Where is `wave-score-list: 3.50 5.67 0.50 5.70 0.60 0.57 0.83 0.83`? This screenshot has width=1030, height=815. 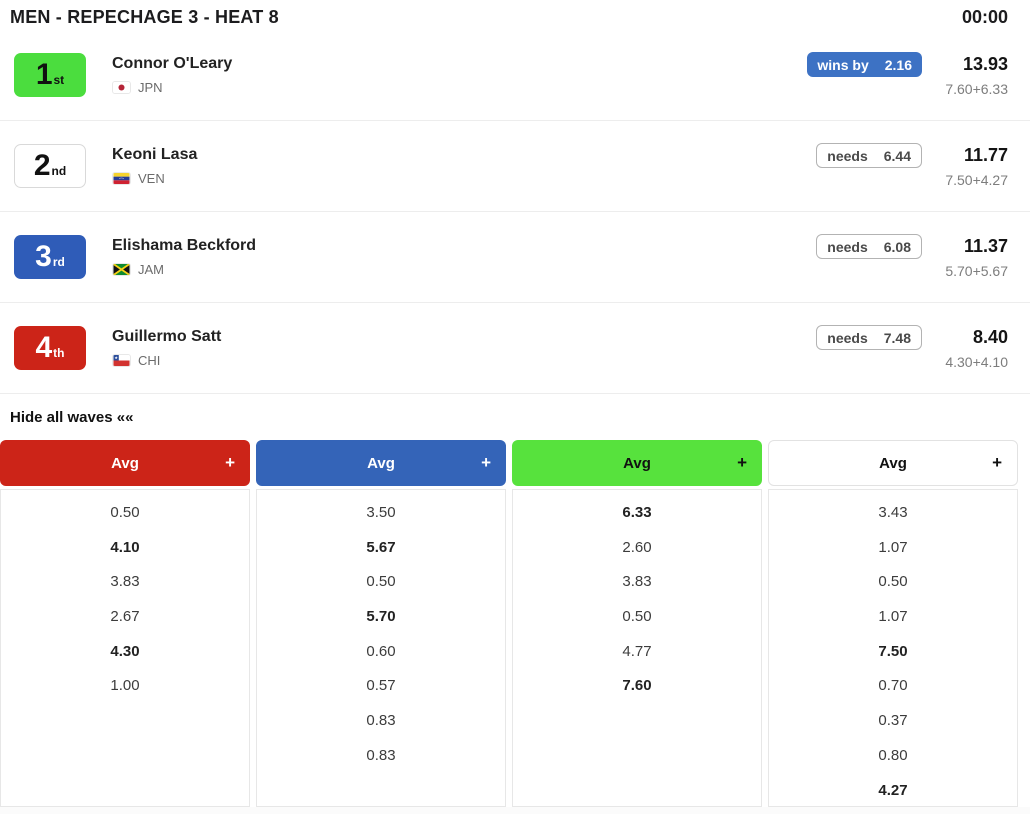
wave-score-list: 3.50 5.67 0.50 5.70 0.60 0.57 0.83 0.83 is located at coordinates (381, 648).